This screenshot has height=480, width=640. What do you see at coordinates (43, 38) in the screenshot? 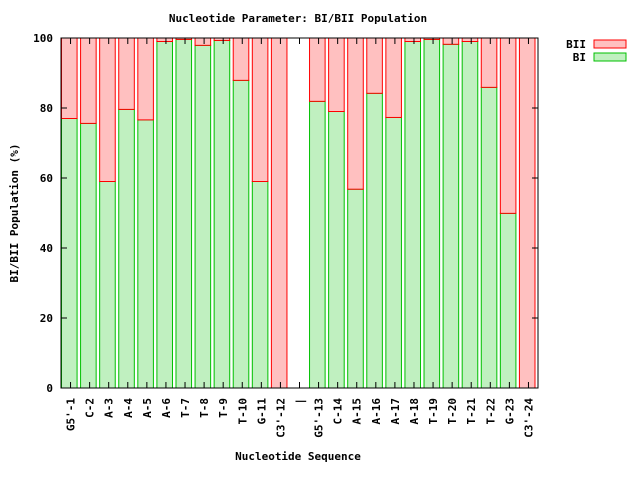
I see `y-tick-label: 100` at bounding box center [43, 38].